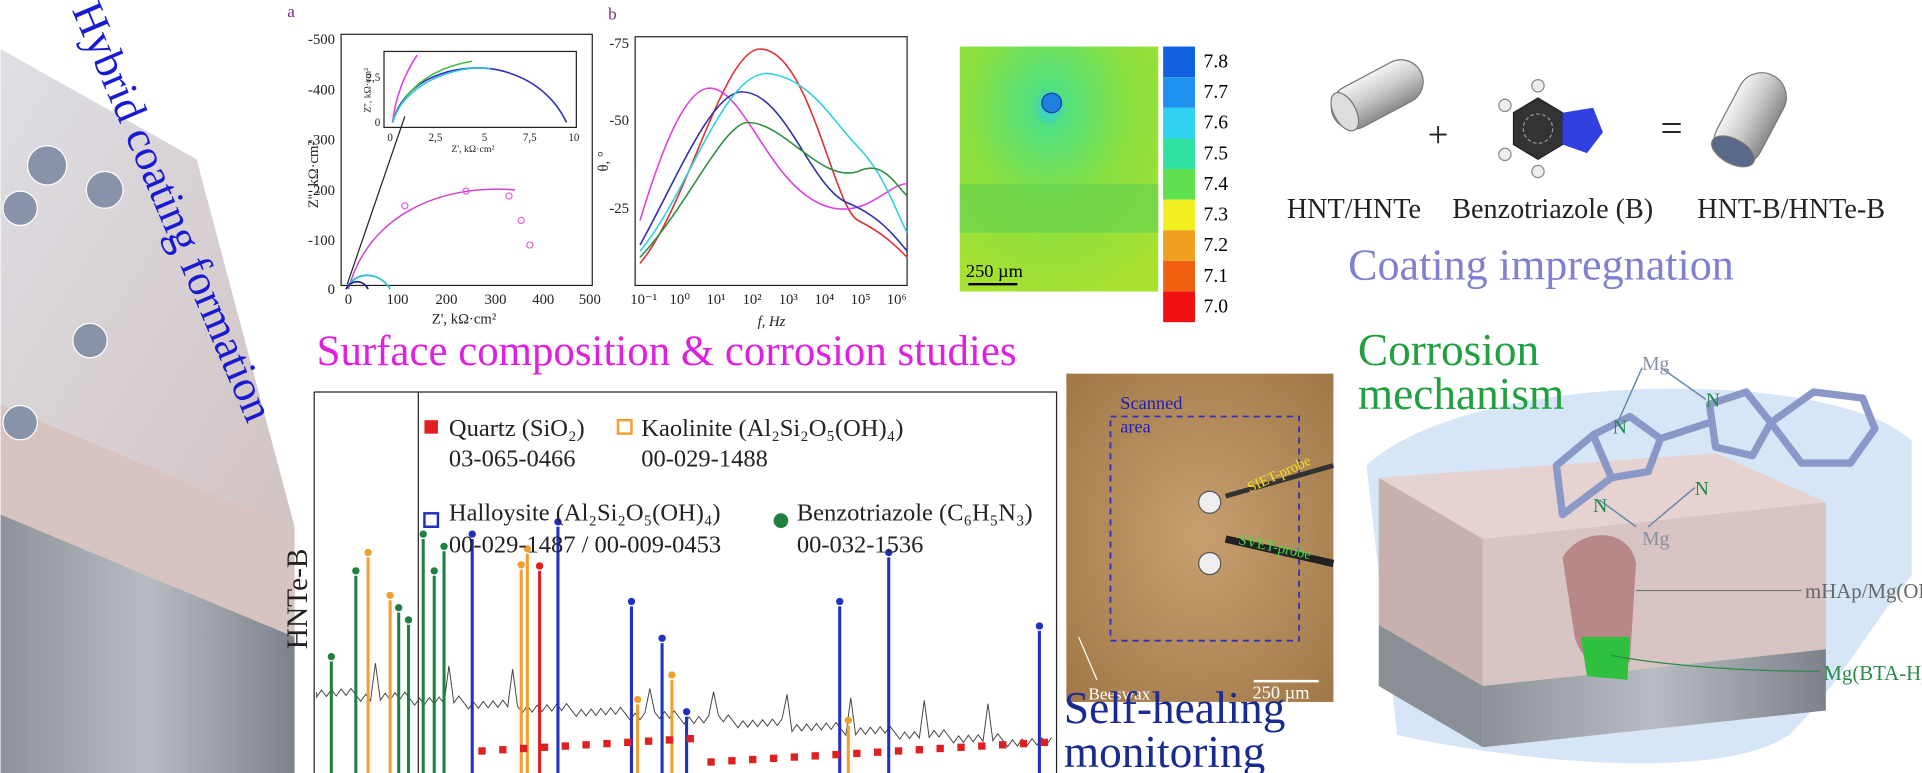  Describe the element at coordinates (543, 300) in the screenshot. I see `x-tick-label: 400` at that location.